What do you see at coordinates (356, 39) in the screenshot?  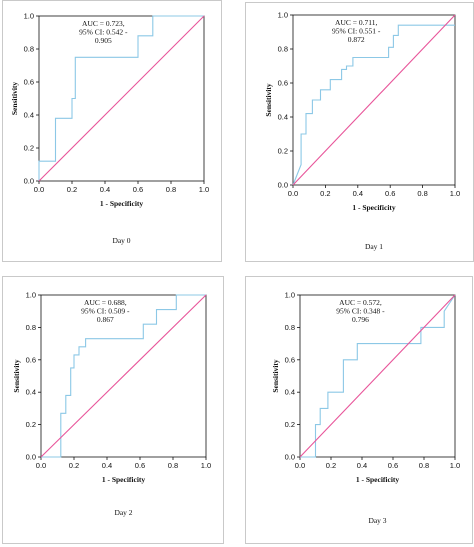 I see `auc-annotation-line: 0.872` at bounding box center [356, 39].